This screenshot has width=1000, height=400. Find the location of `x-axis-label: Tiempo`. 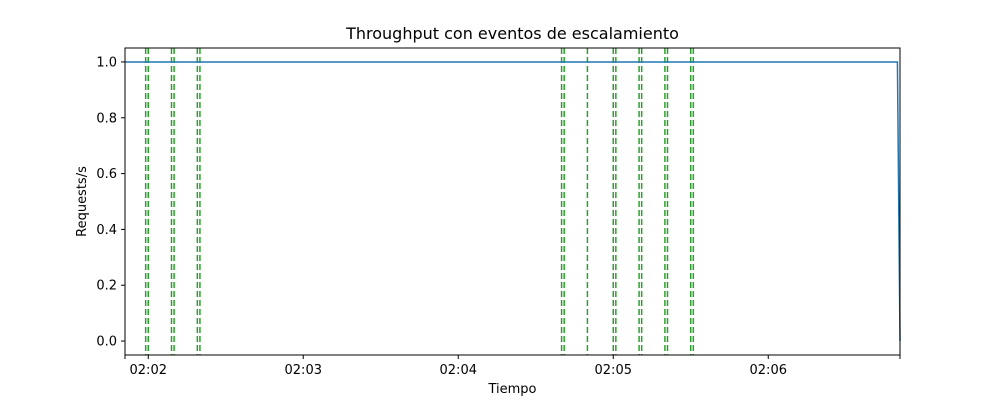

x-axis-label: Tiempo is located at coordinates (511, 389).